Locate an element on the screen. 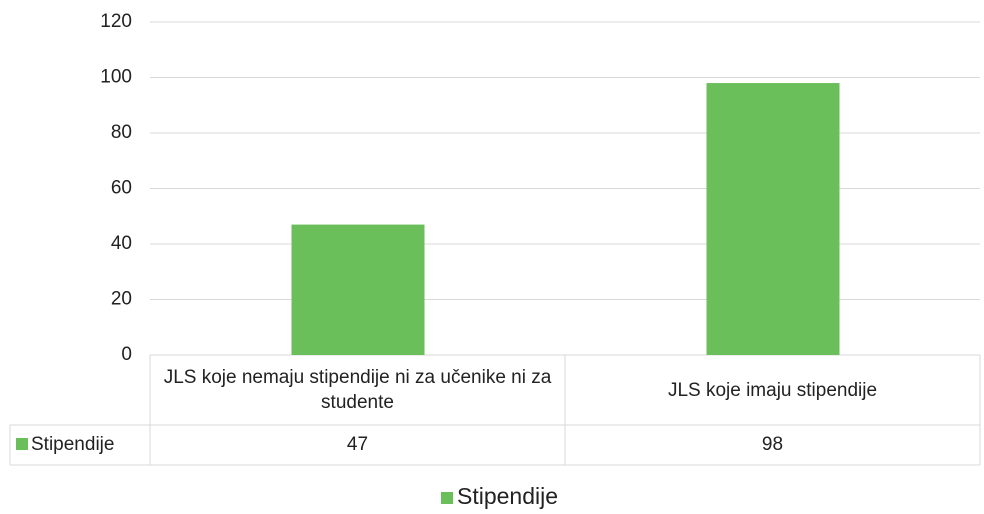  x-tick-label-box: JLS koje imaju stipendije is located at coordinates (772, 390).